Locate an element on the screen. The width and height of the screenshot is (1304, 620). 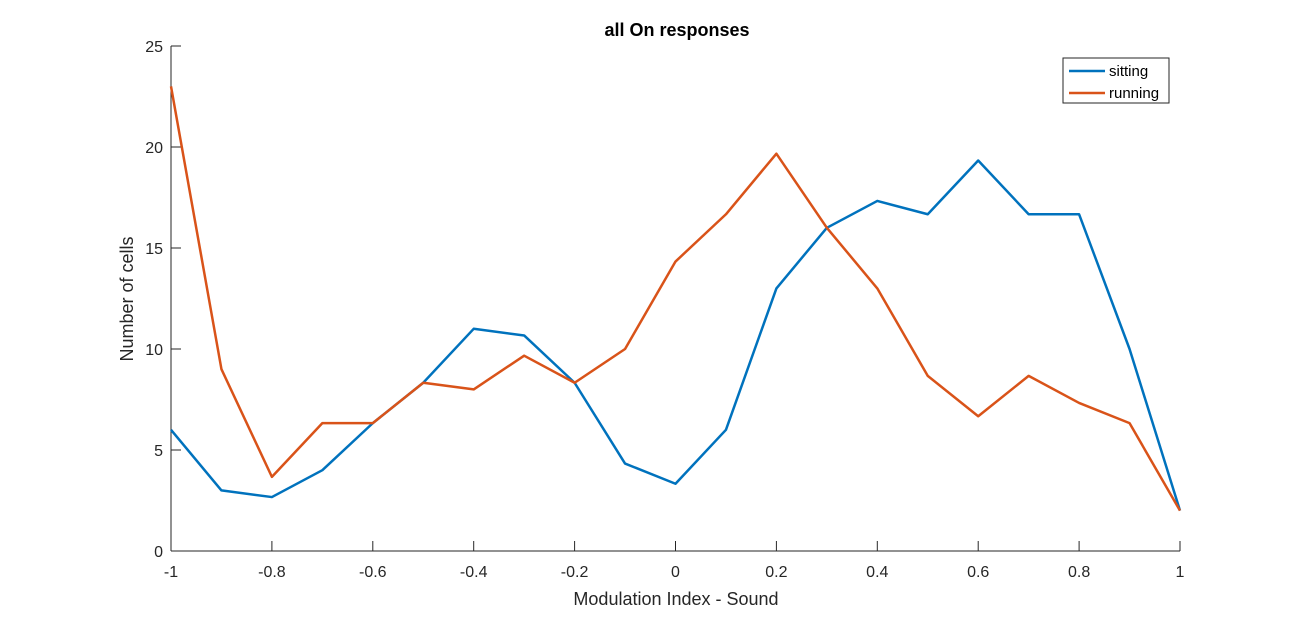
legend-label-sitting: sitting is located at coordinates (1128, 71).